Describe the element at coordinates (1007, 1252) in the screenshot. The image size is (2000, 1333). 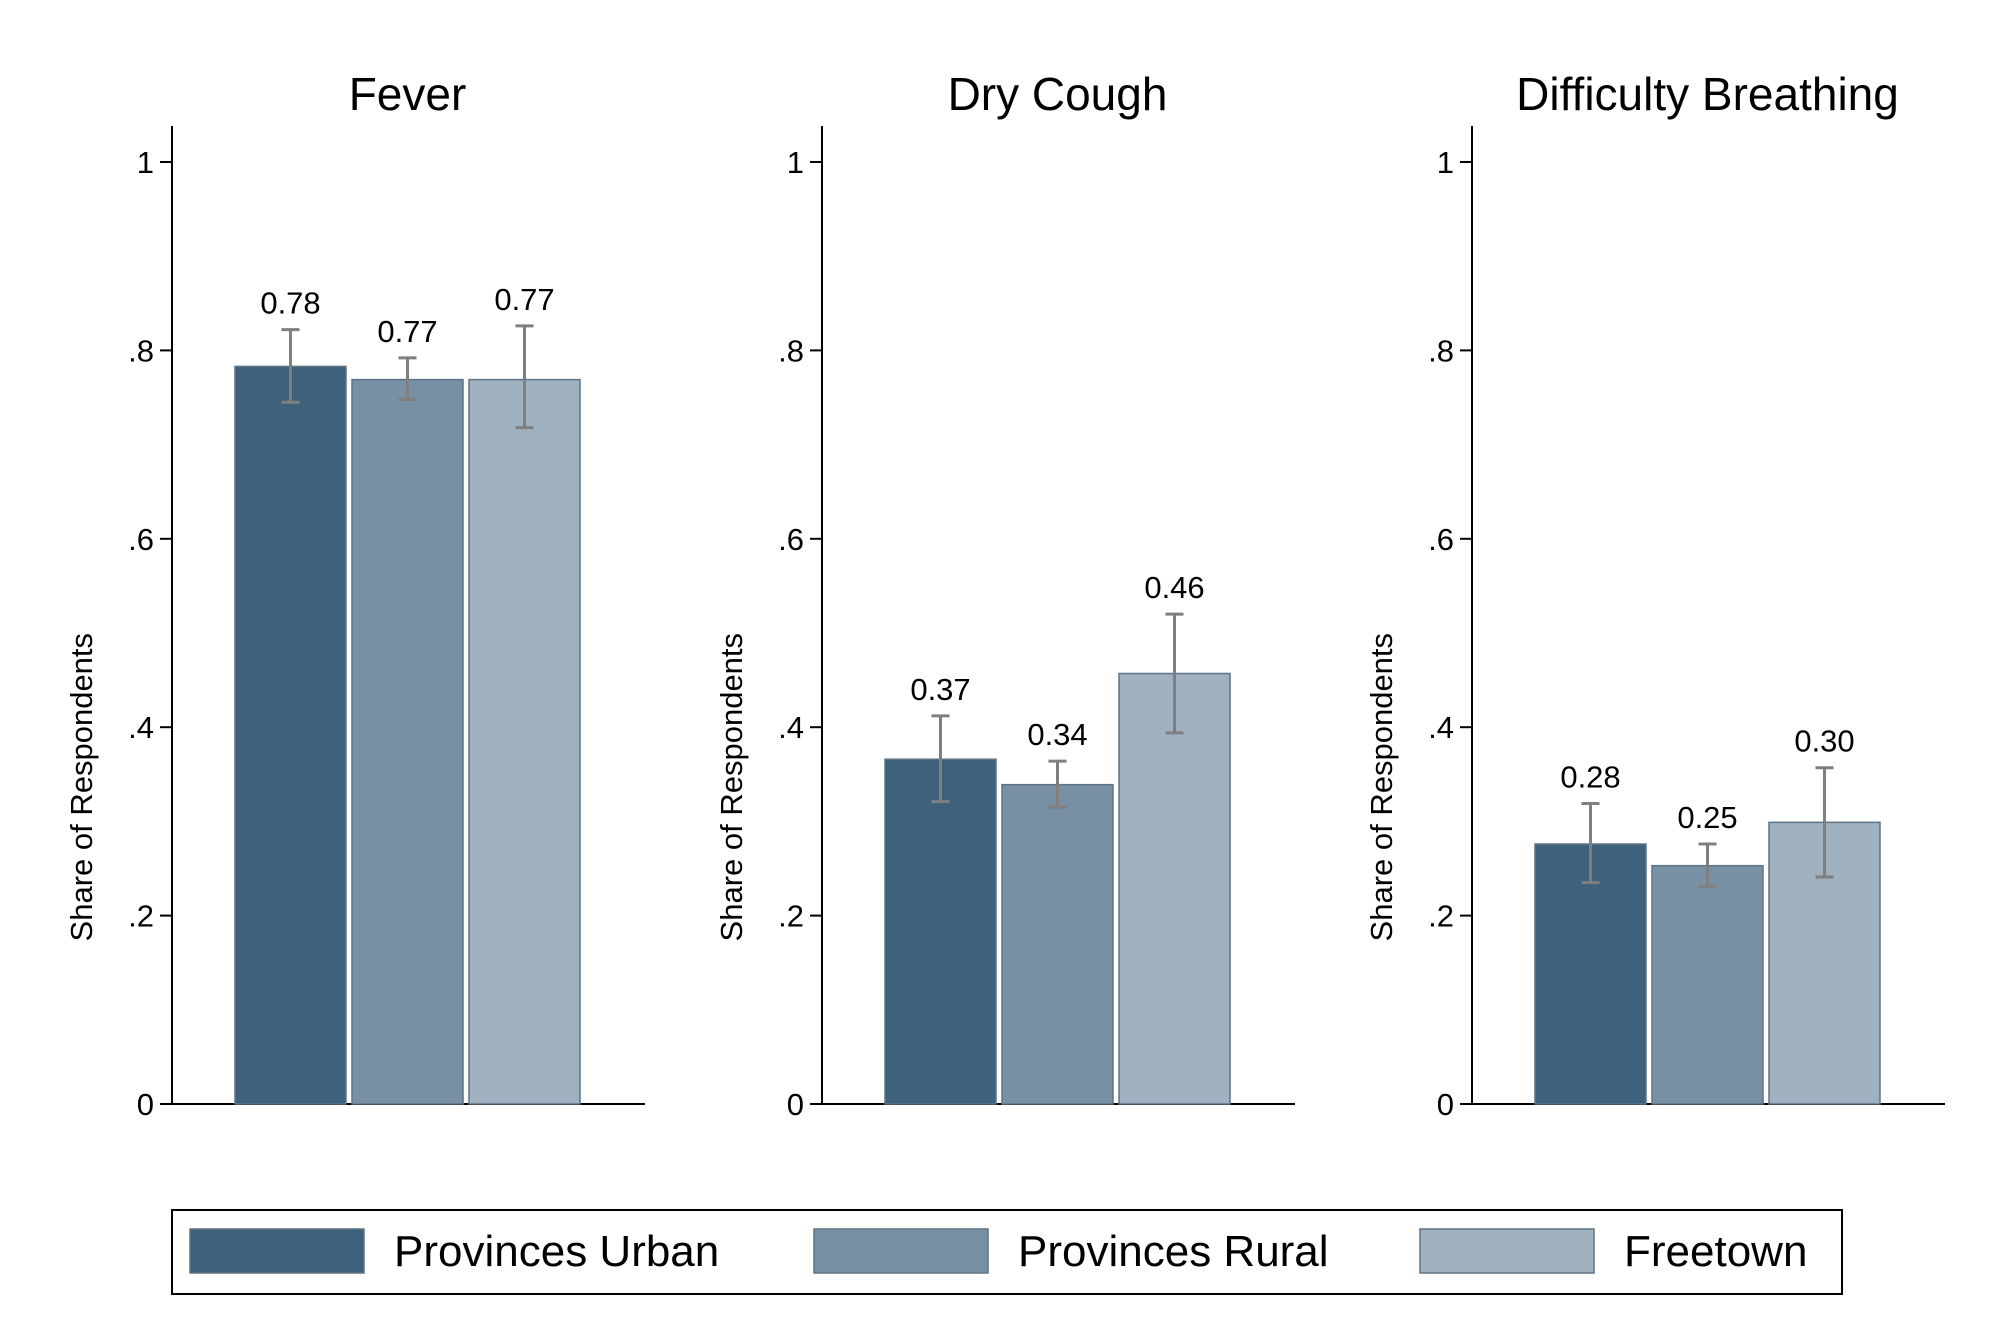
I see `legend: Provinces Urban Provinces Rural Freetown` at that location.